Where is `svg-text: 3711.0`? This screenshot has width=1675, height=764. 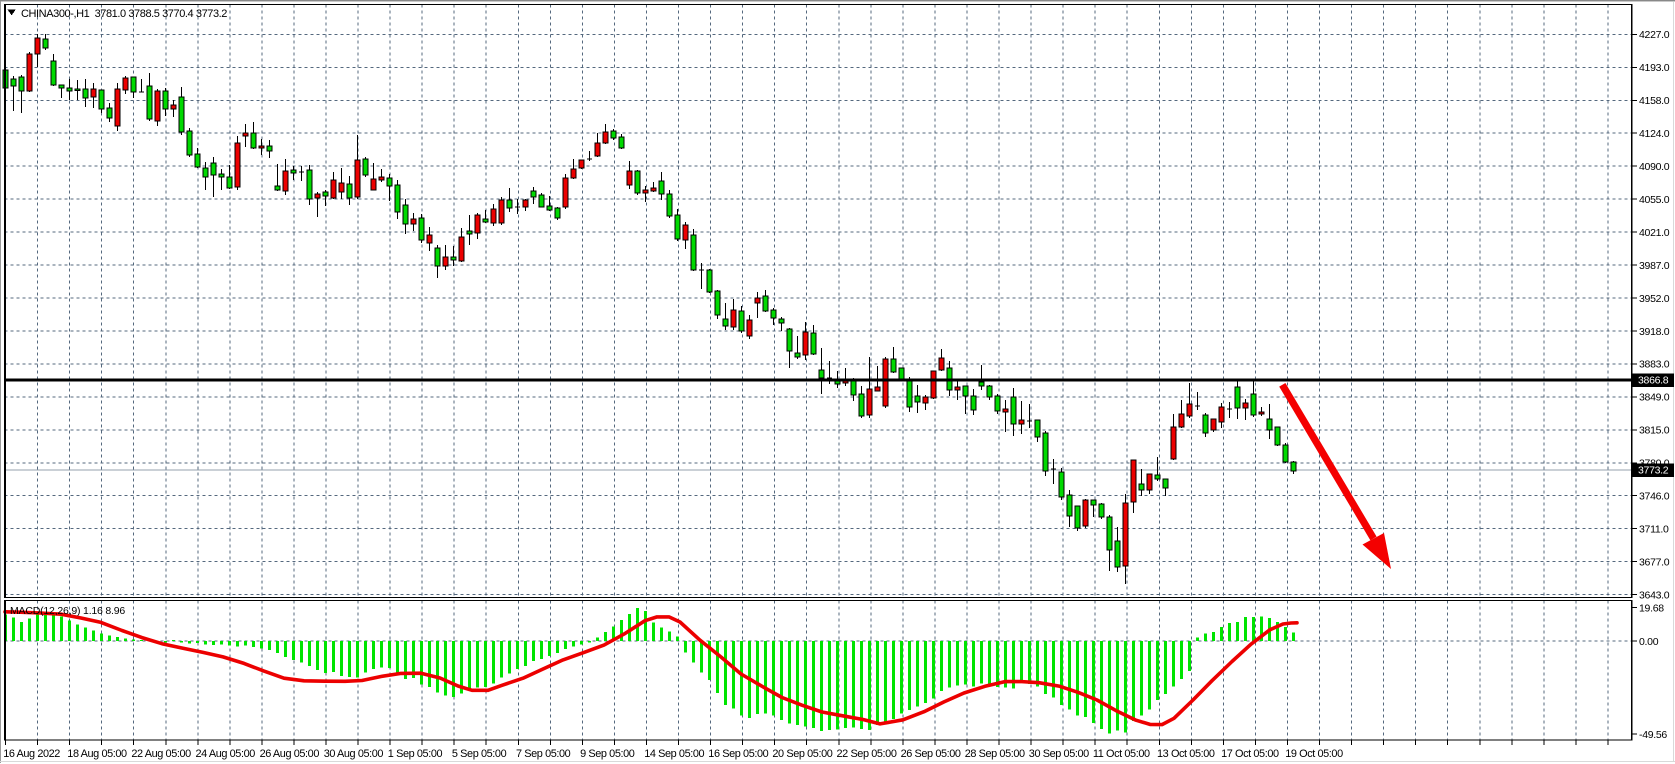
svg-text: 3711.0 is located at coordinates (1654, 530).